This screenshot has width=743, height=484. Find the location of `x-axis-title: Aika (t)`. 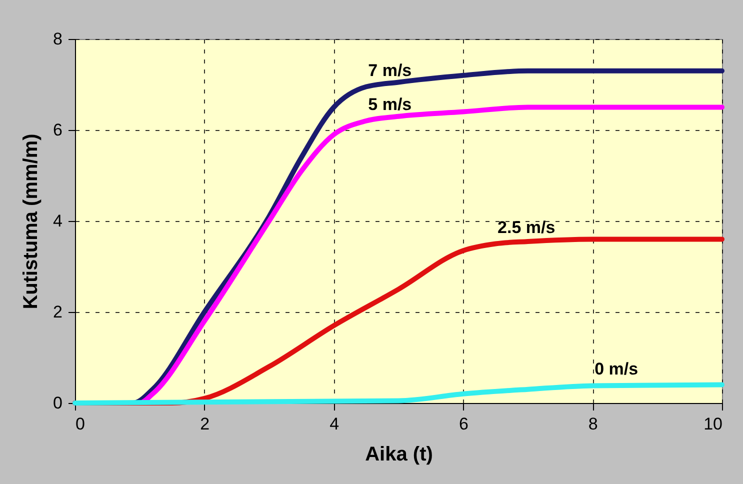

x-axis-title: Aika (t) is located at coordinates (399, 455).